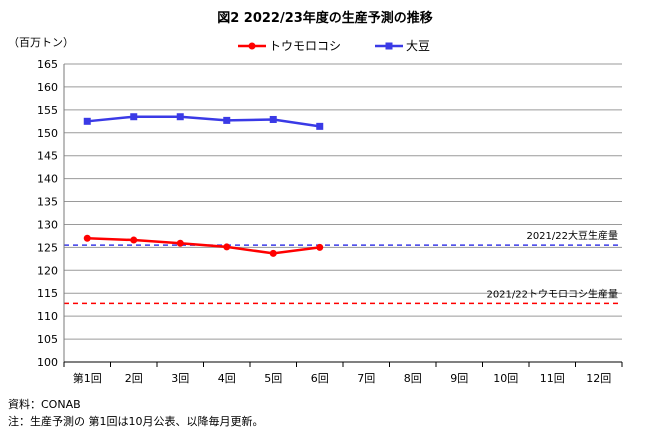 The height and width of the screenshot is (433, 650). I want to click on y-axis-unit-label: （百万トン）, so click(41, 42).